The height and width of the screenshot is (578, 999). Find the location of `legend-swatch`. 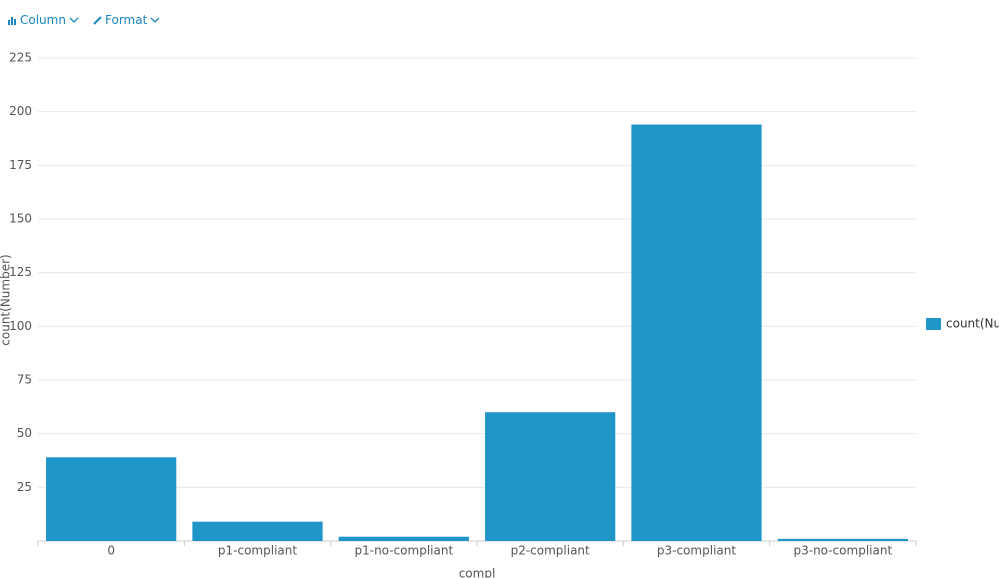

legend-swatch is located at coordinates (933, 324).